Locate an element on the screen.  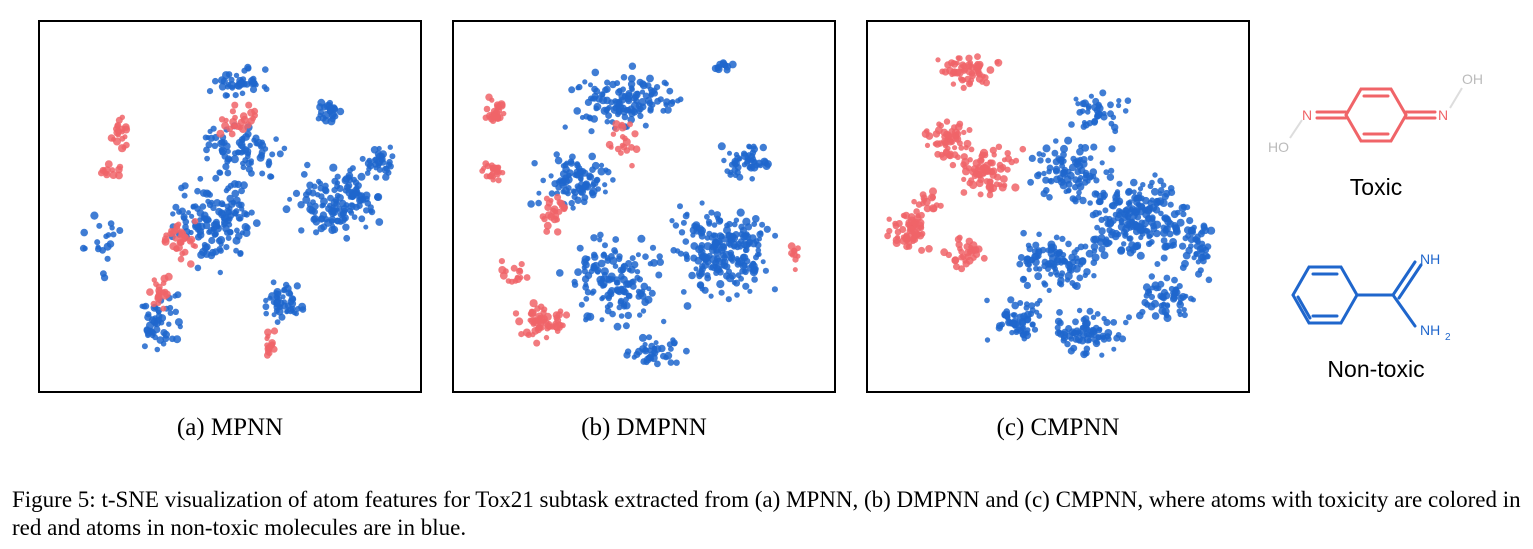
nontoxic-atom-nh2-subscript: 2 is located at coordinates (1448, 337).